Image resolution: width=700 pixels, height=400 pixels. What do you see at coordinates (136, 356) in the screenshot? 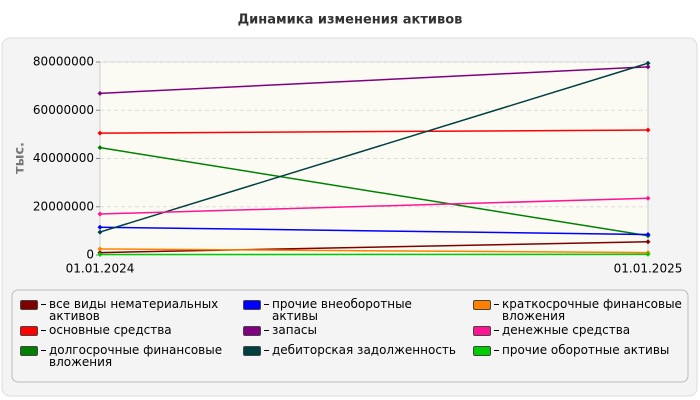
I see `legend-label: долгосрочные финансовые вложения` at bounding box center [136, 356].